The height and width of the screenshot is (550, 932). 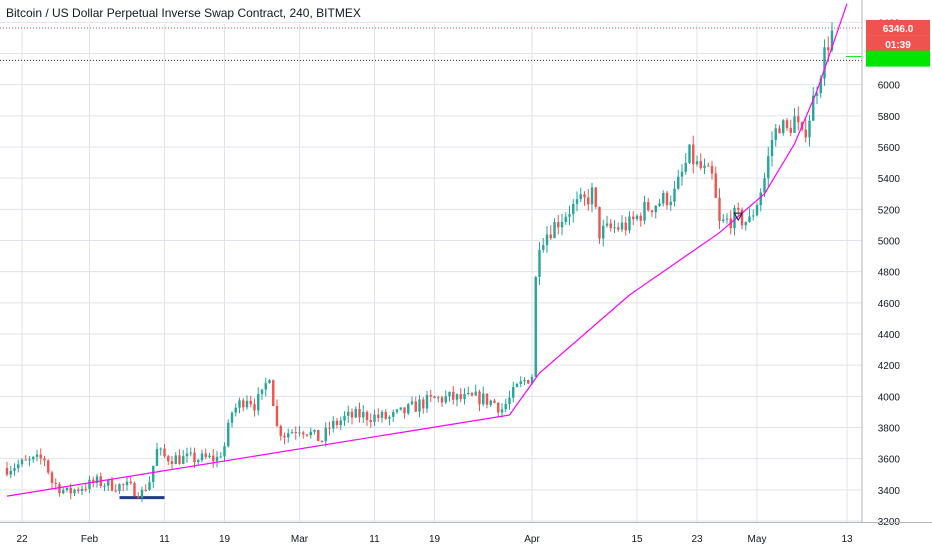 What do you see at coordinates (898, 29) in the screenshot?
I see `price-badge-label: 6346.0` at bounding box center [898, 29].